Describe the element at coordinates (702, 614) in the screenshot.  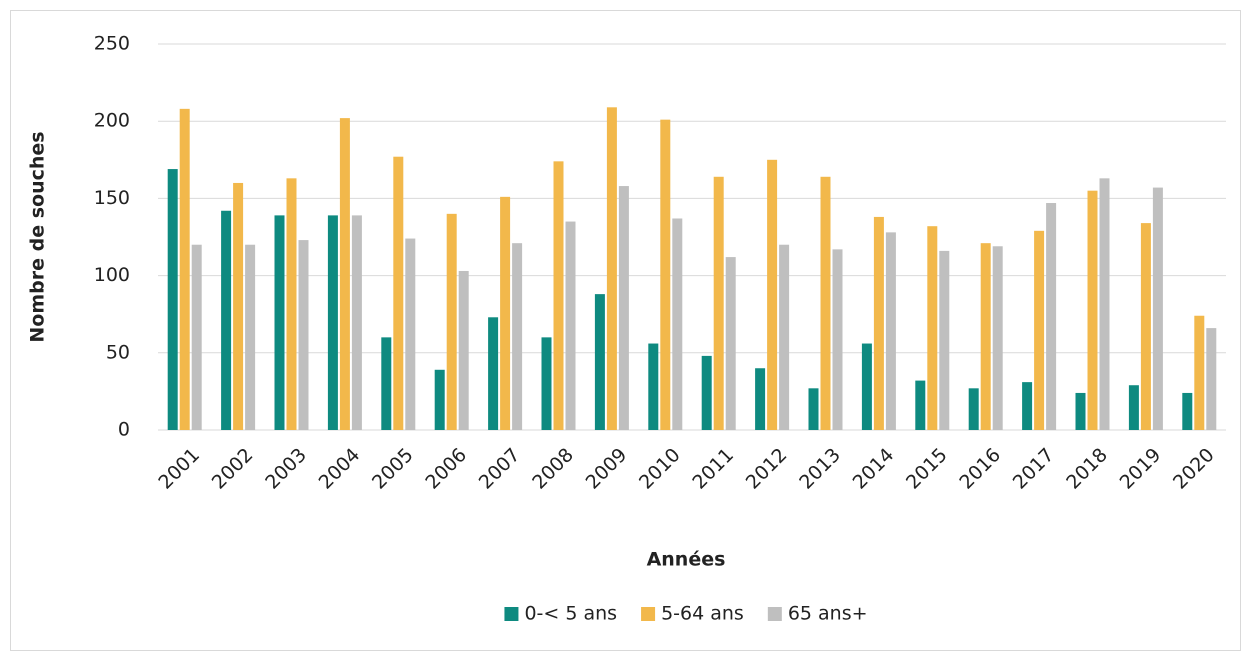
I see `legend-label: 5-64 ans` at that location.